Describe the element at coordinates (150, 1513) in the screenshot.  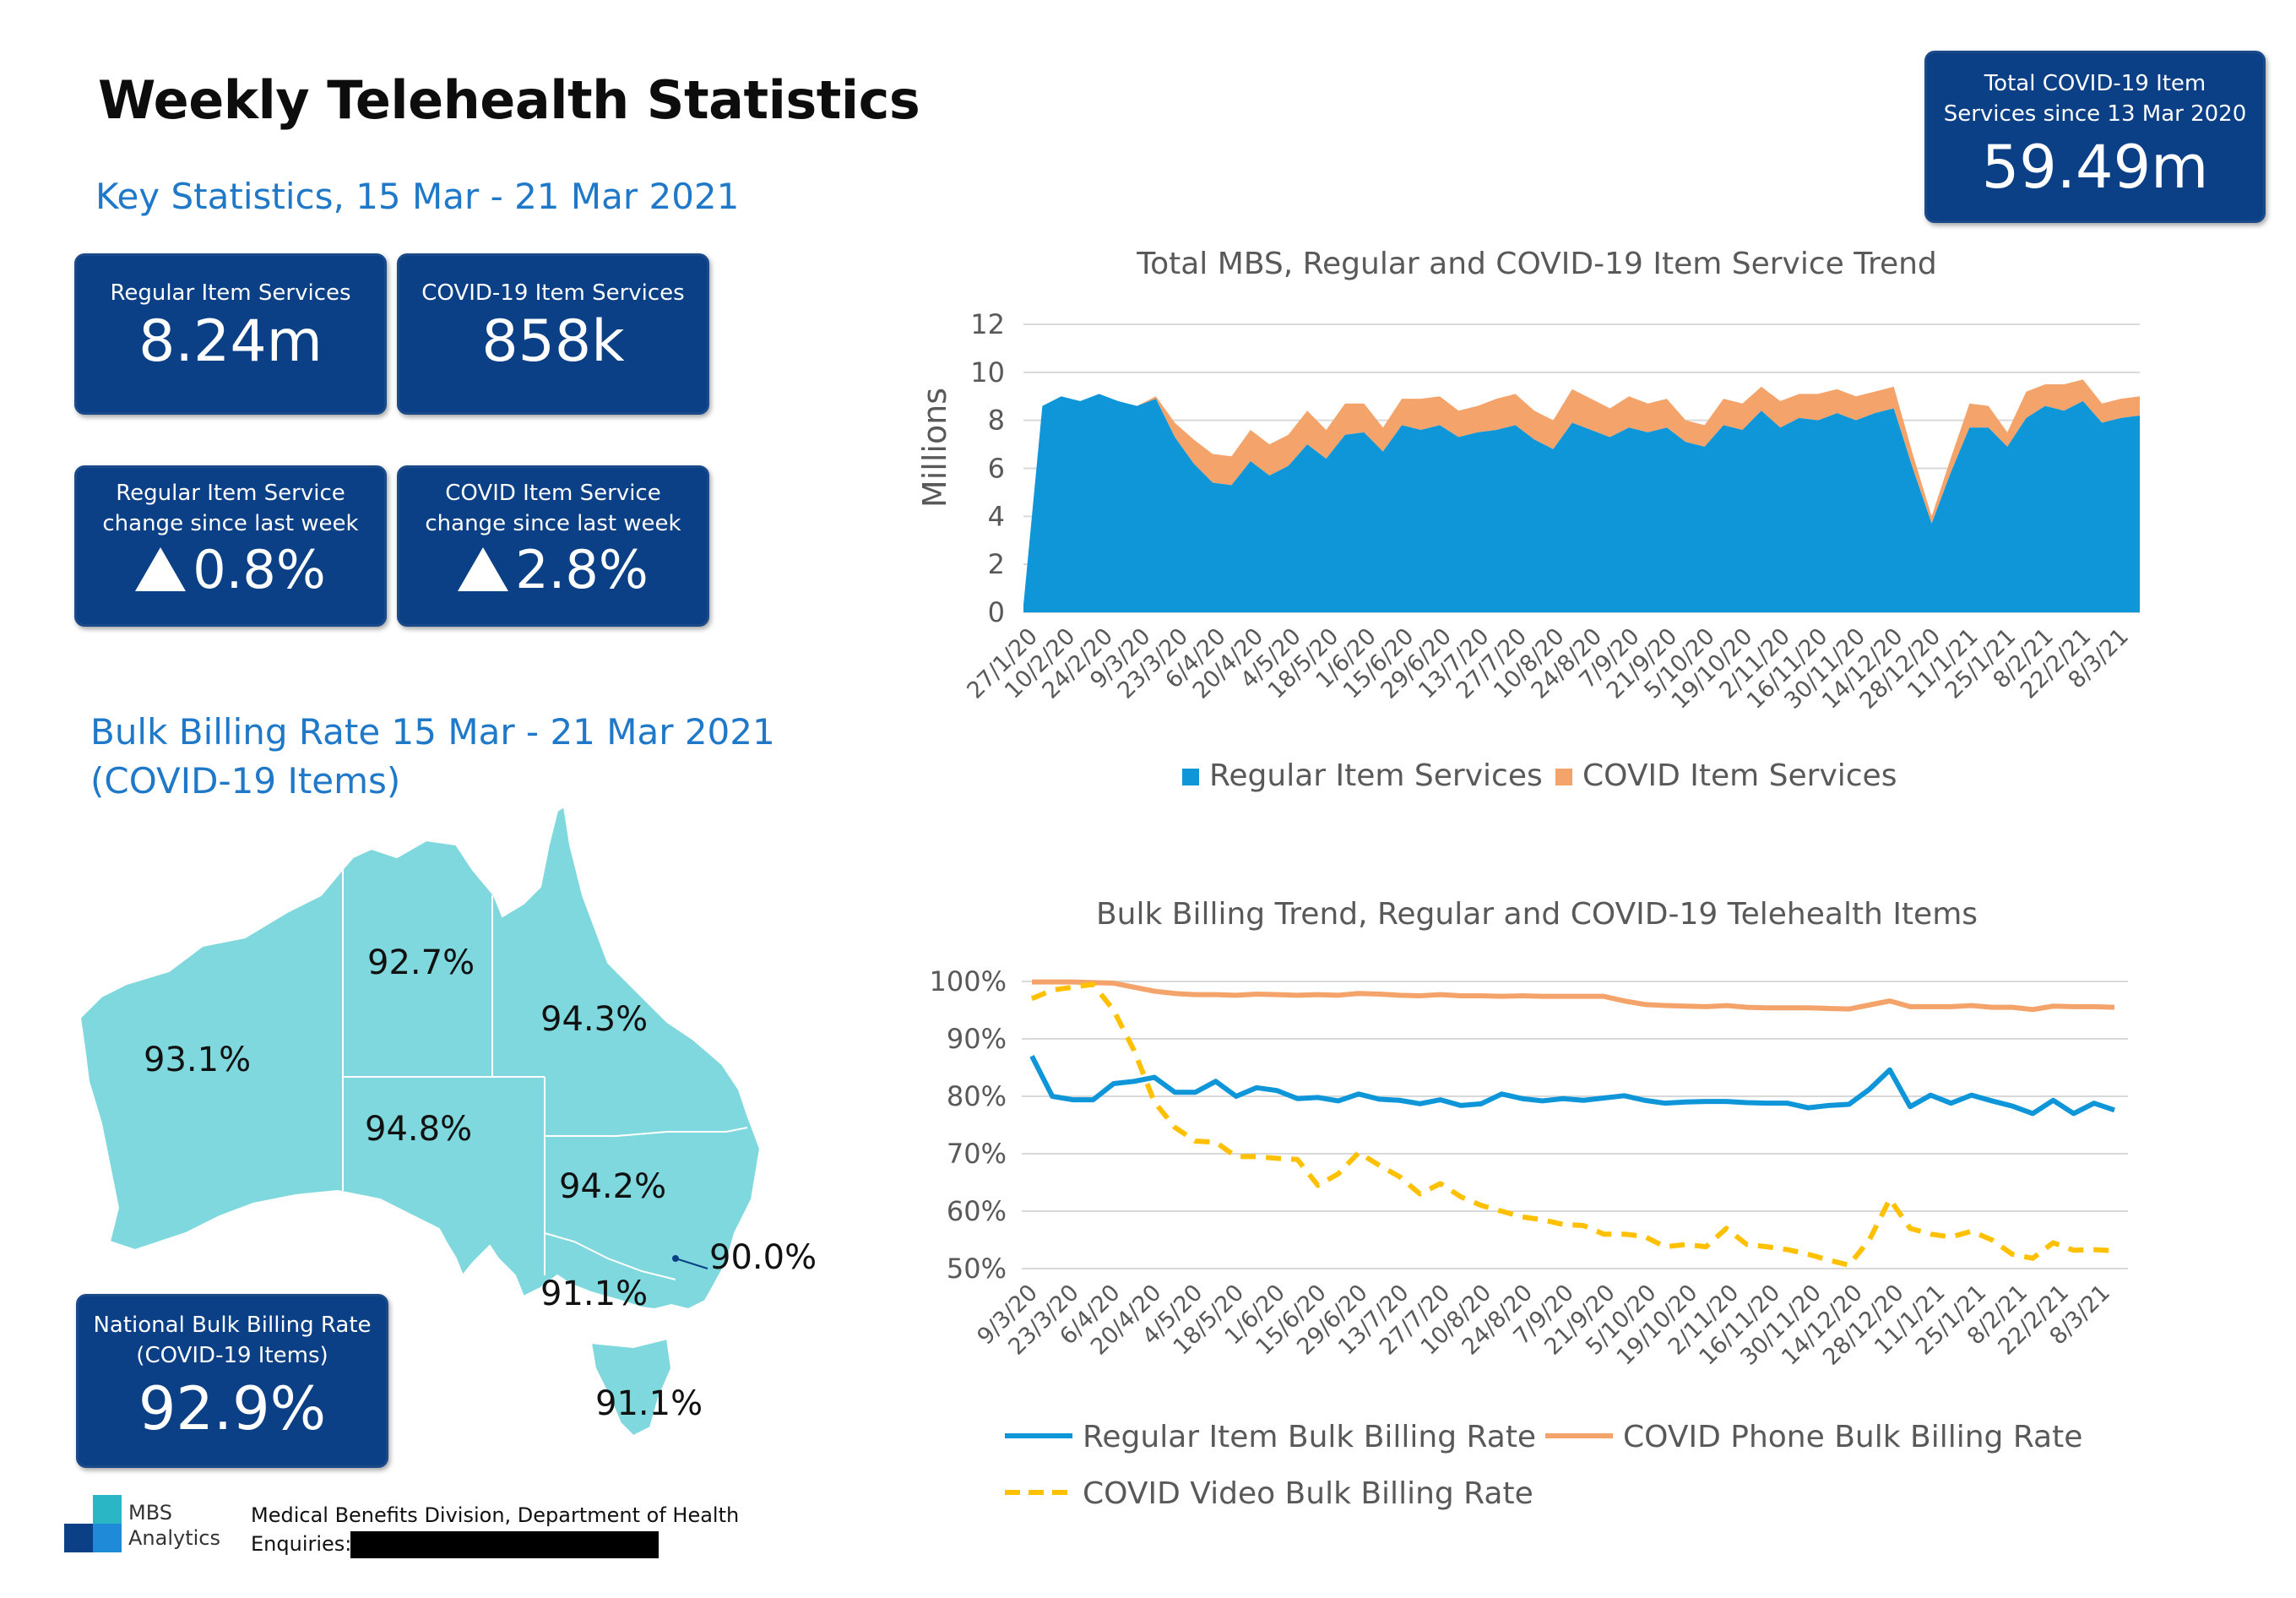
I see `logo-line1: MBS` at that location.